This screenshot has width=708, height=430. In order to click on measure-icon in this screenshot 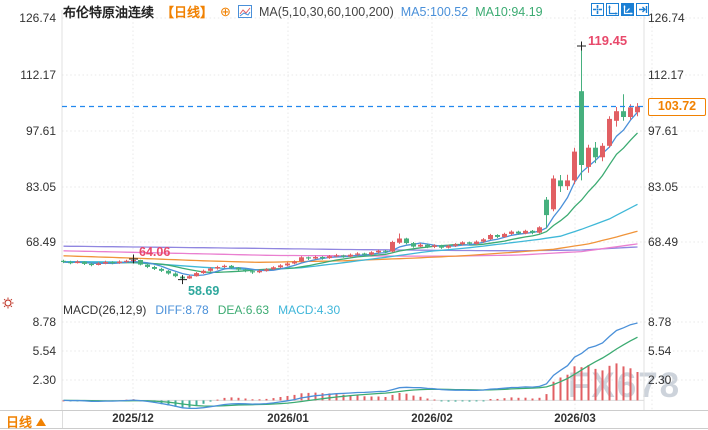, I will do `click(612, 9)`.